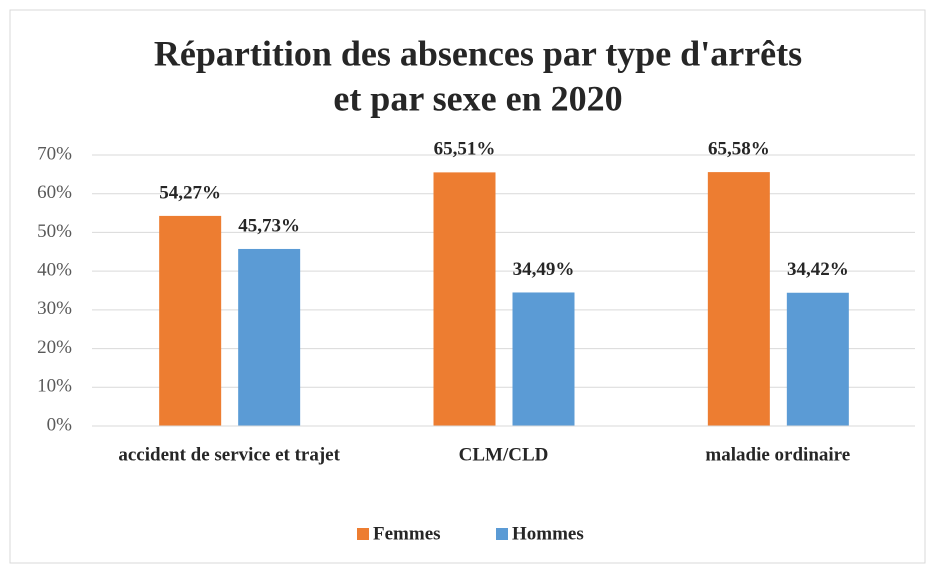 The image size is (930, 570). I want to click on y-tick-label: 50%, so click(54, 231).